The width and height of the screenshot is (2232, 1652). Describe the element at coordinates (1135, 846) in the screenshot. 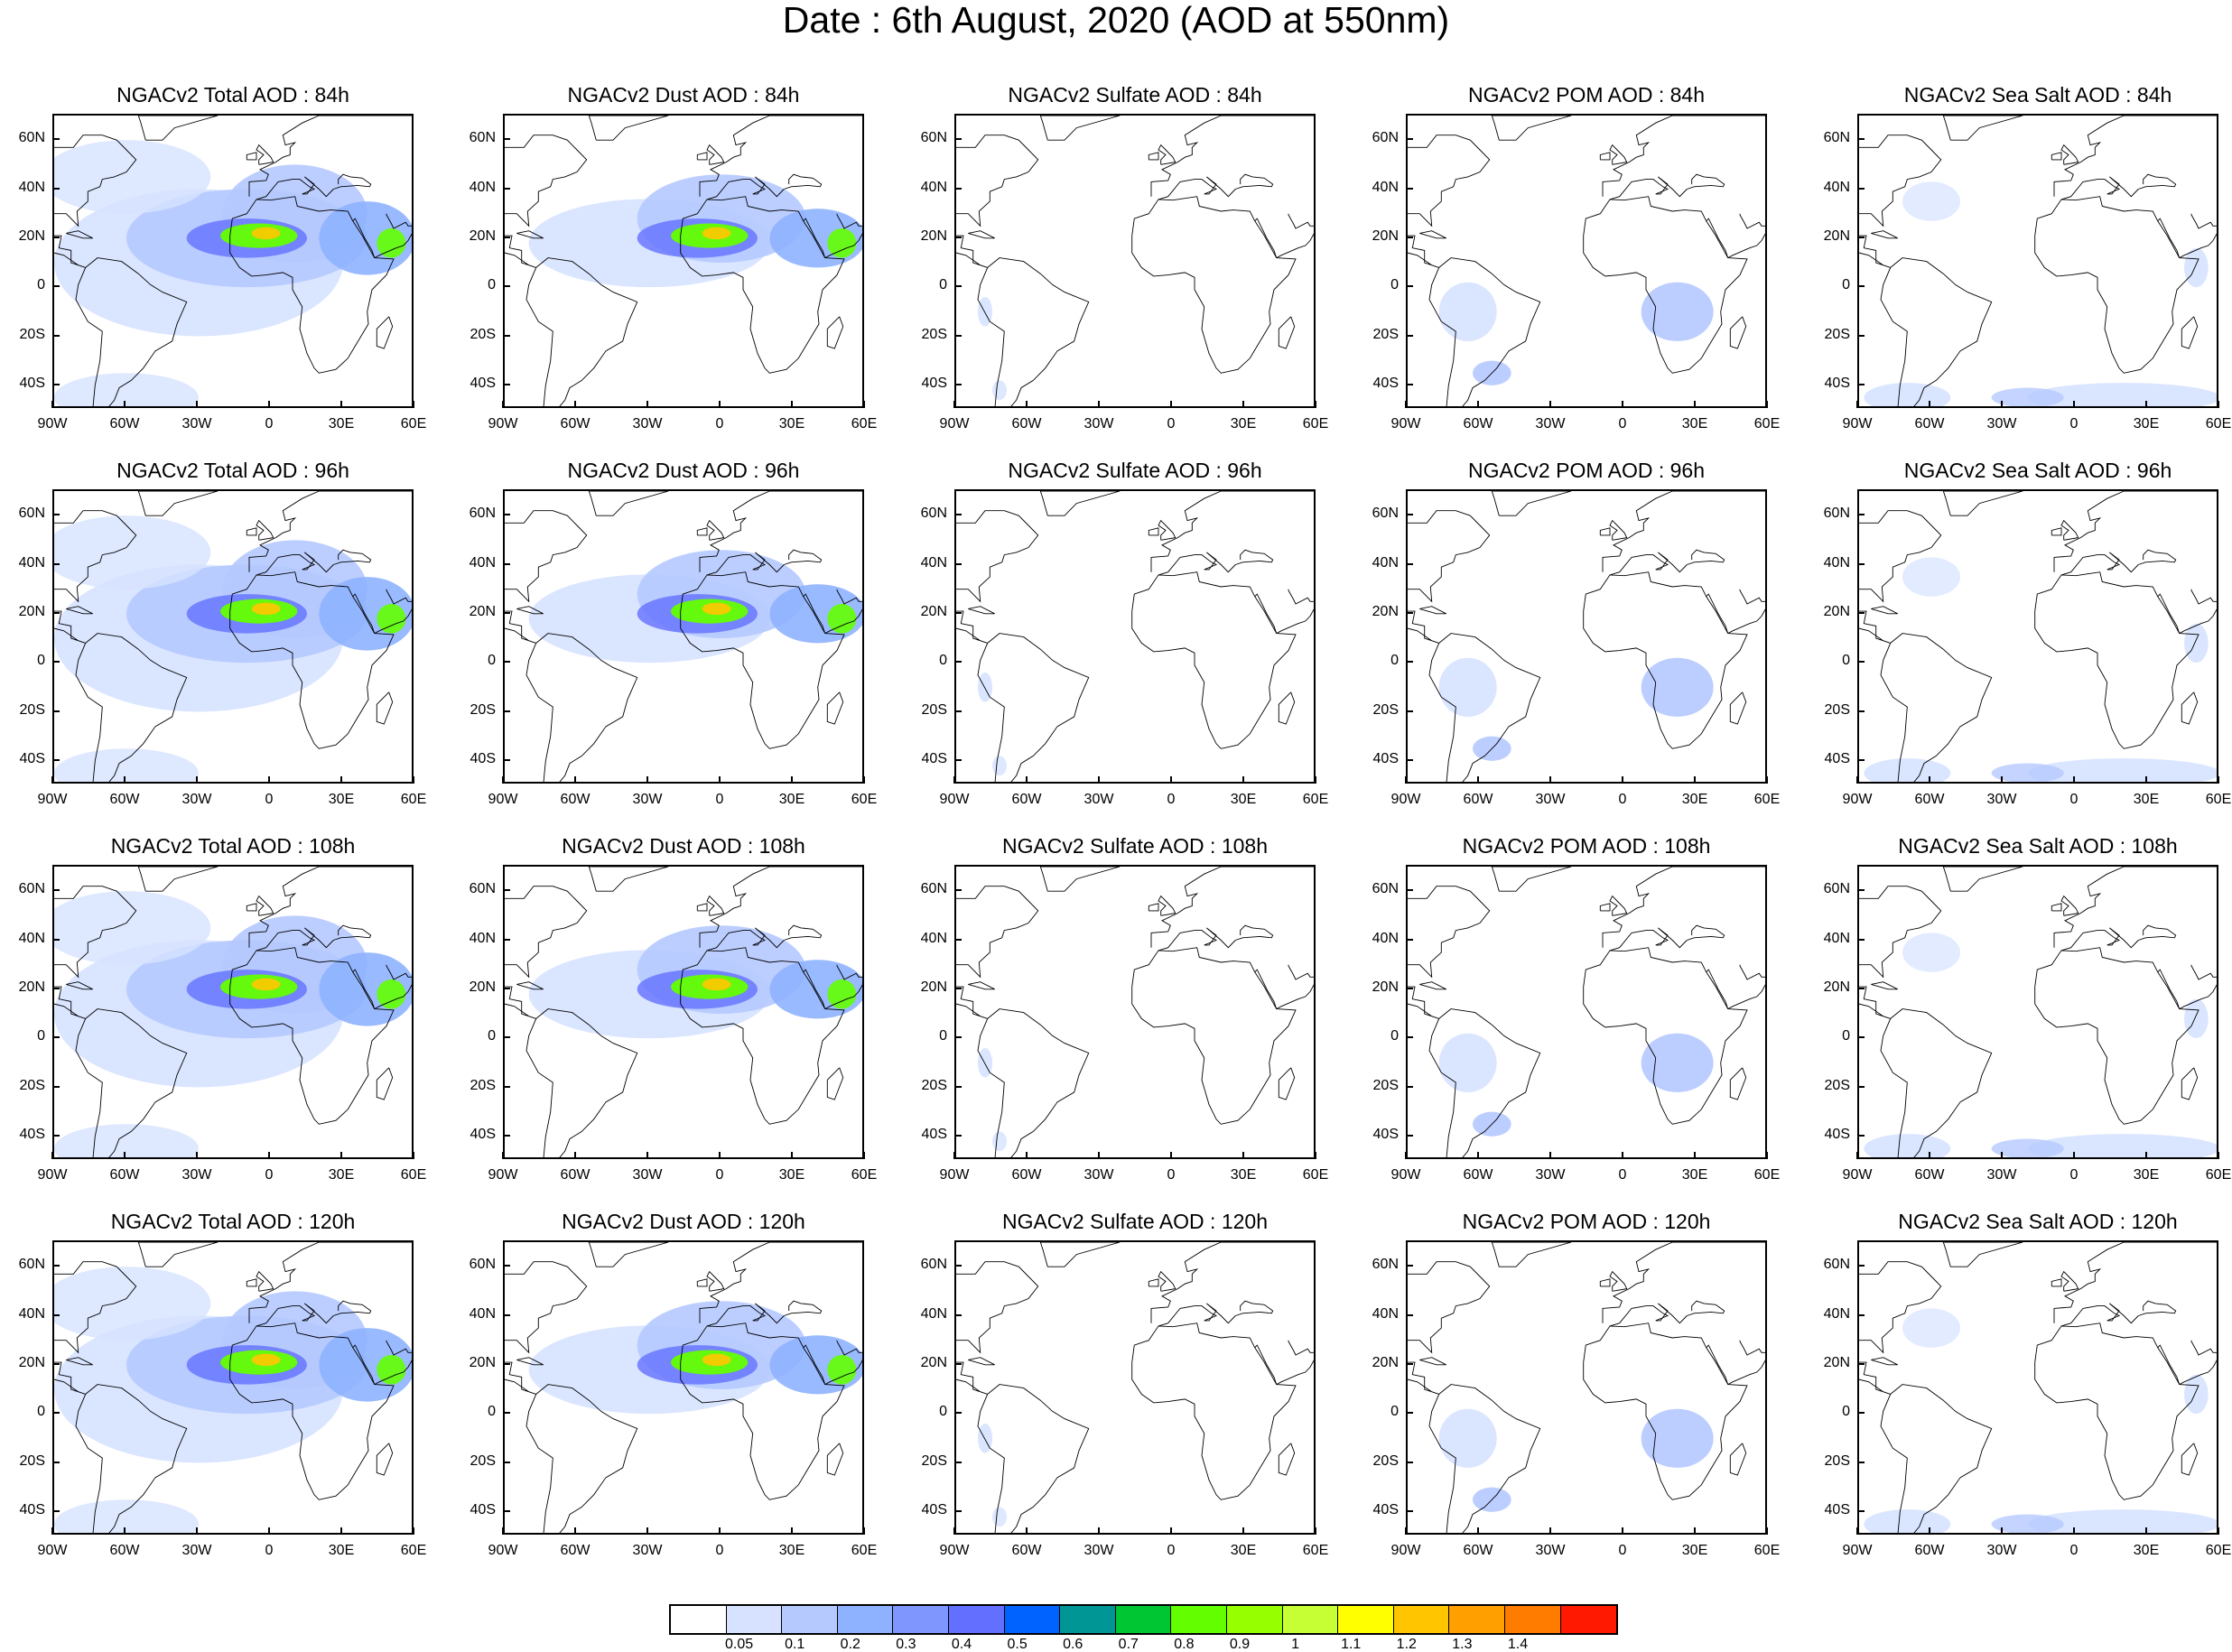

I see `panel-title: NGACv2 Sulfate AOD : 108h` at that location.